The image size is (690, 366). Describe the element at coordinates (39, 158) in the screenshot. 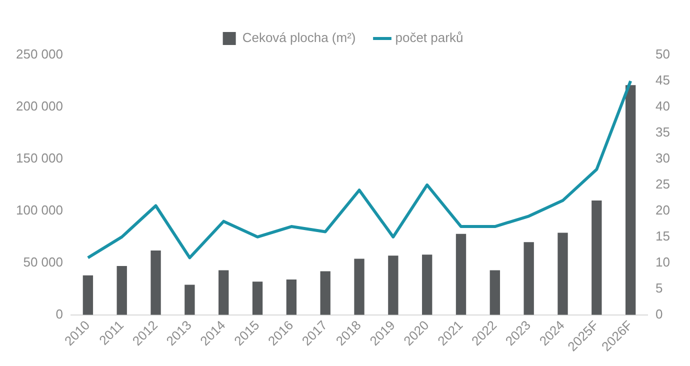

I see `y-tick-label: 150 000` at that location.